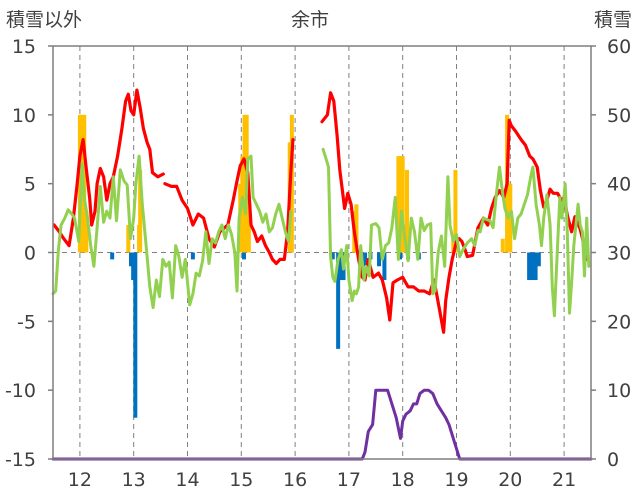  What do you see at coordinates (30, 254) in the screenshot?
I see `left-tick-label: 0` at bounding box center [30, 254].